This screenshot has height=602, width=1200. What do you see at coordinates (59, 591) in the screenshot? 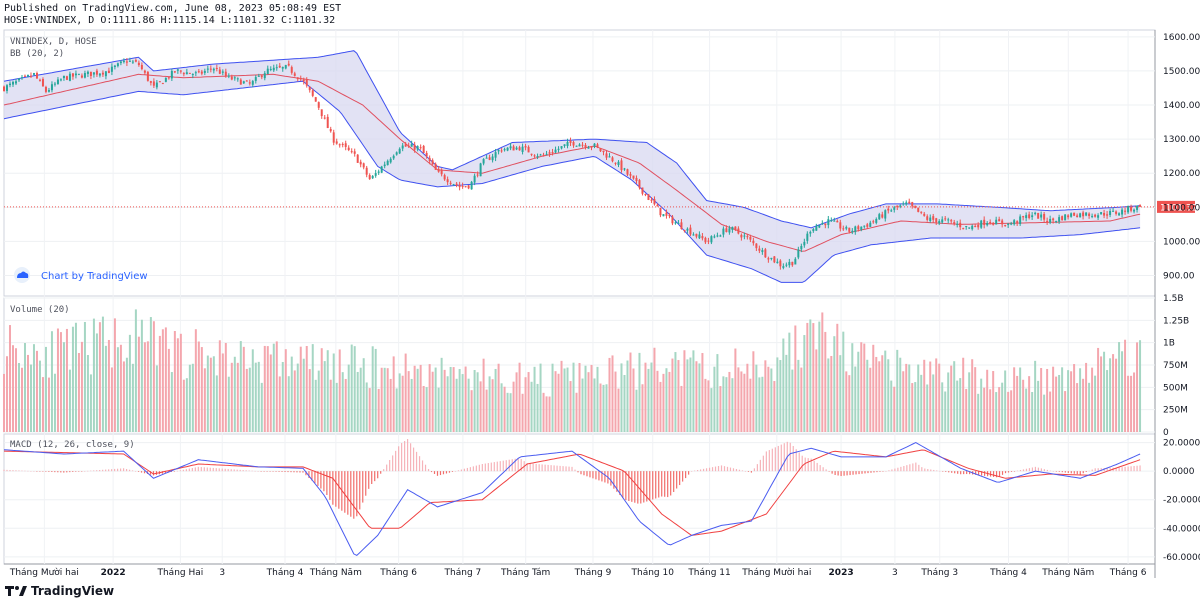
I see `footer-brand: TradingView` at bounding box center [59, 591].